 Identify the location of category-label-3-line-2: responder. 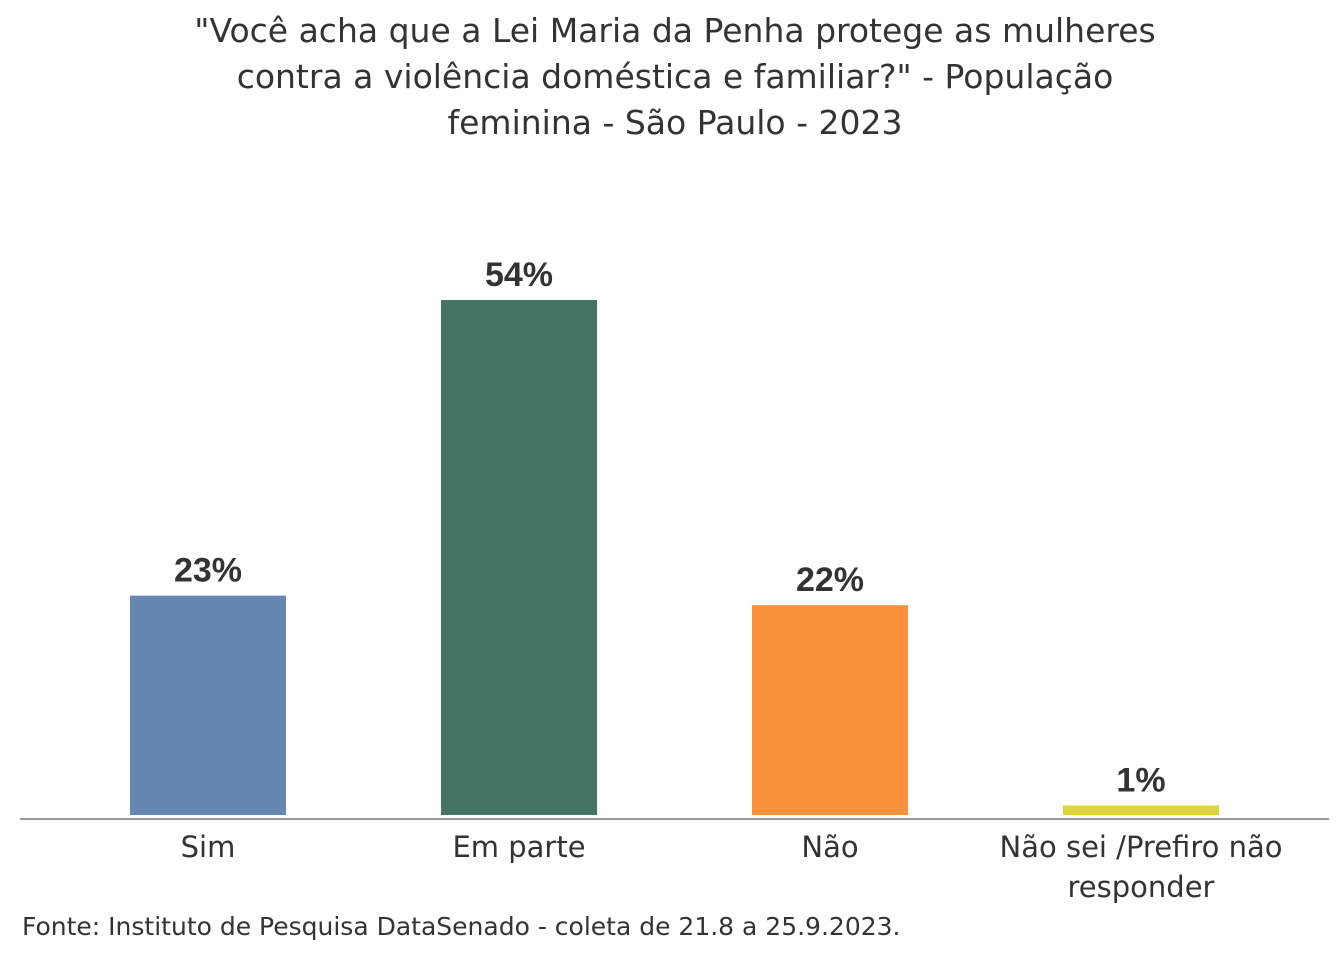
(1141, 887).